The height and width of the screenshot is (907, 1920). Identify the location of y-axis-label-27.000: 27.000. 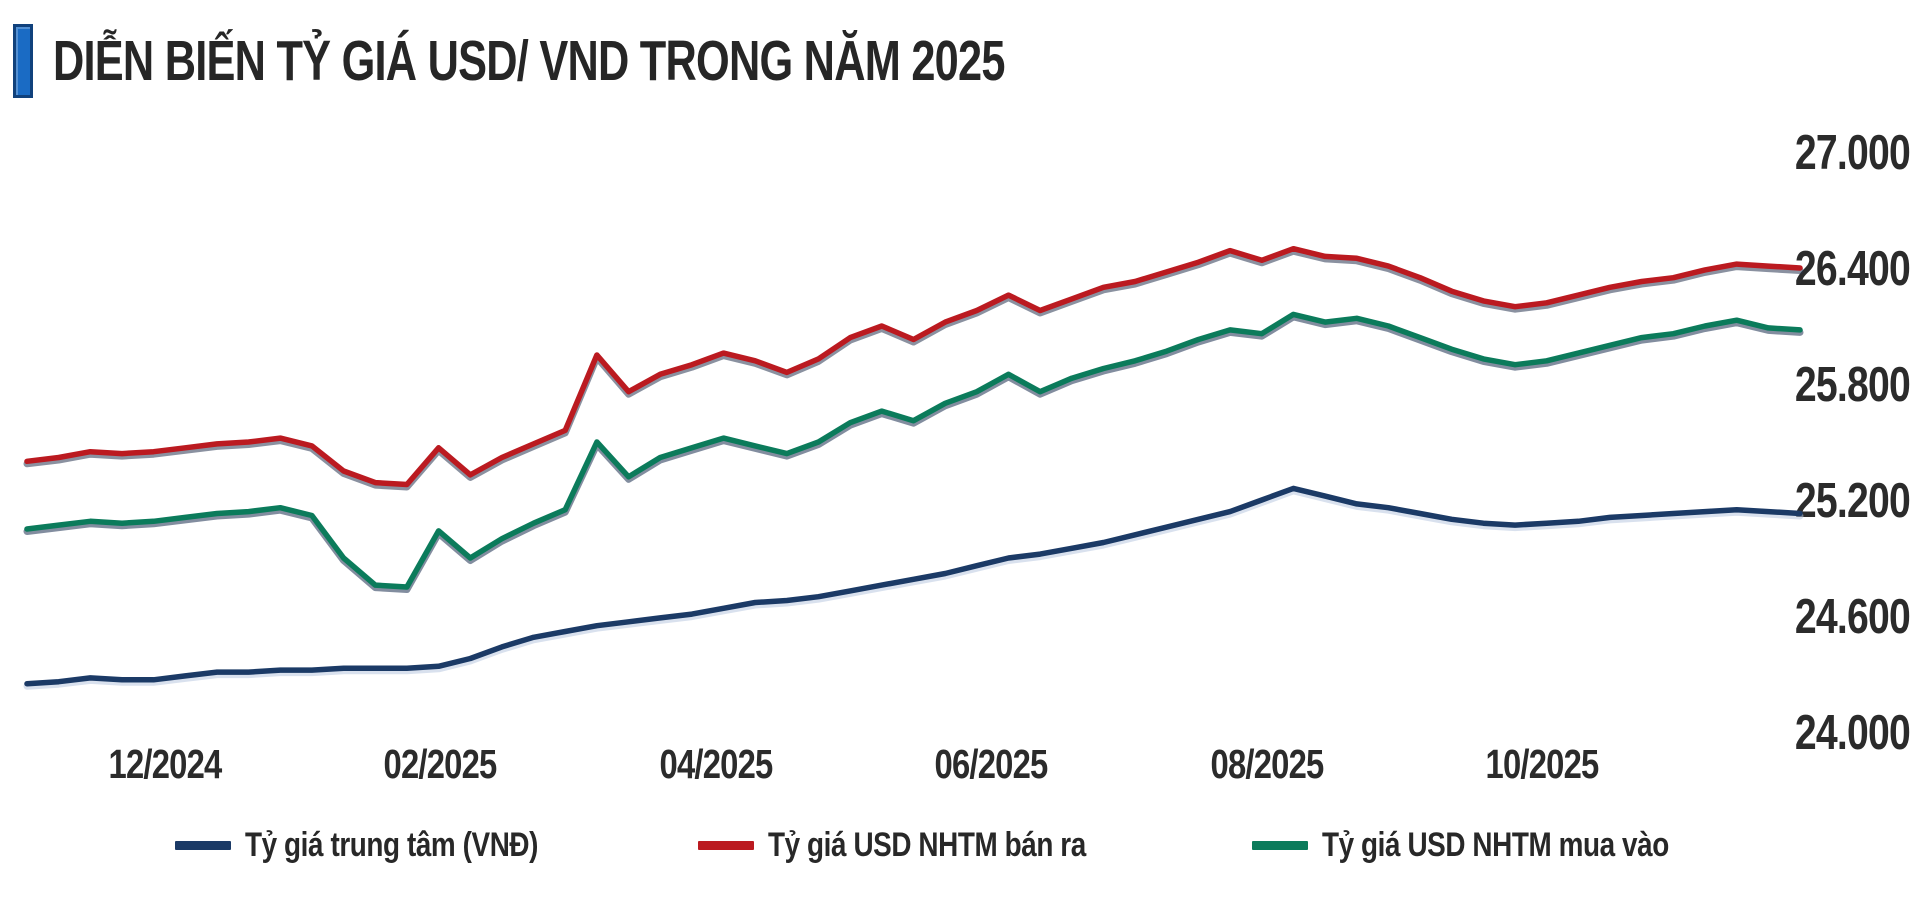
(1852, 153).